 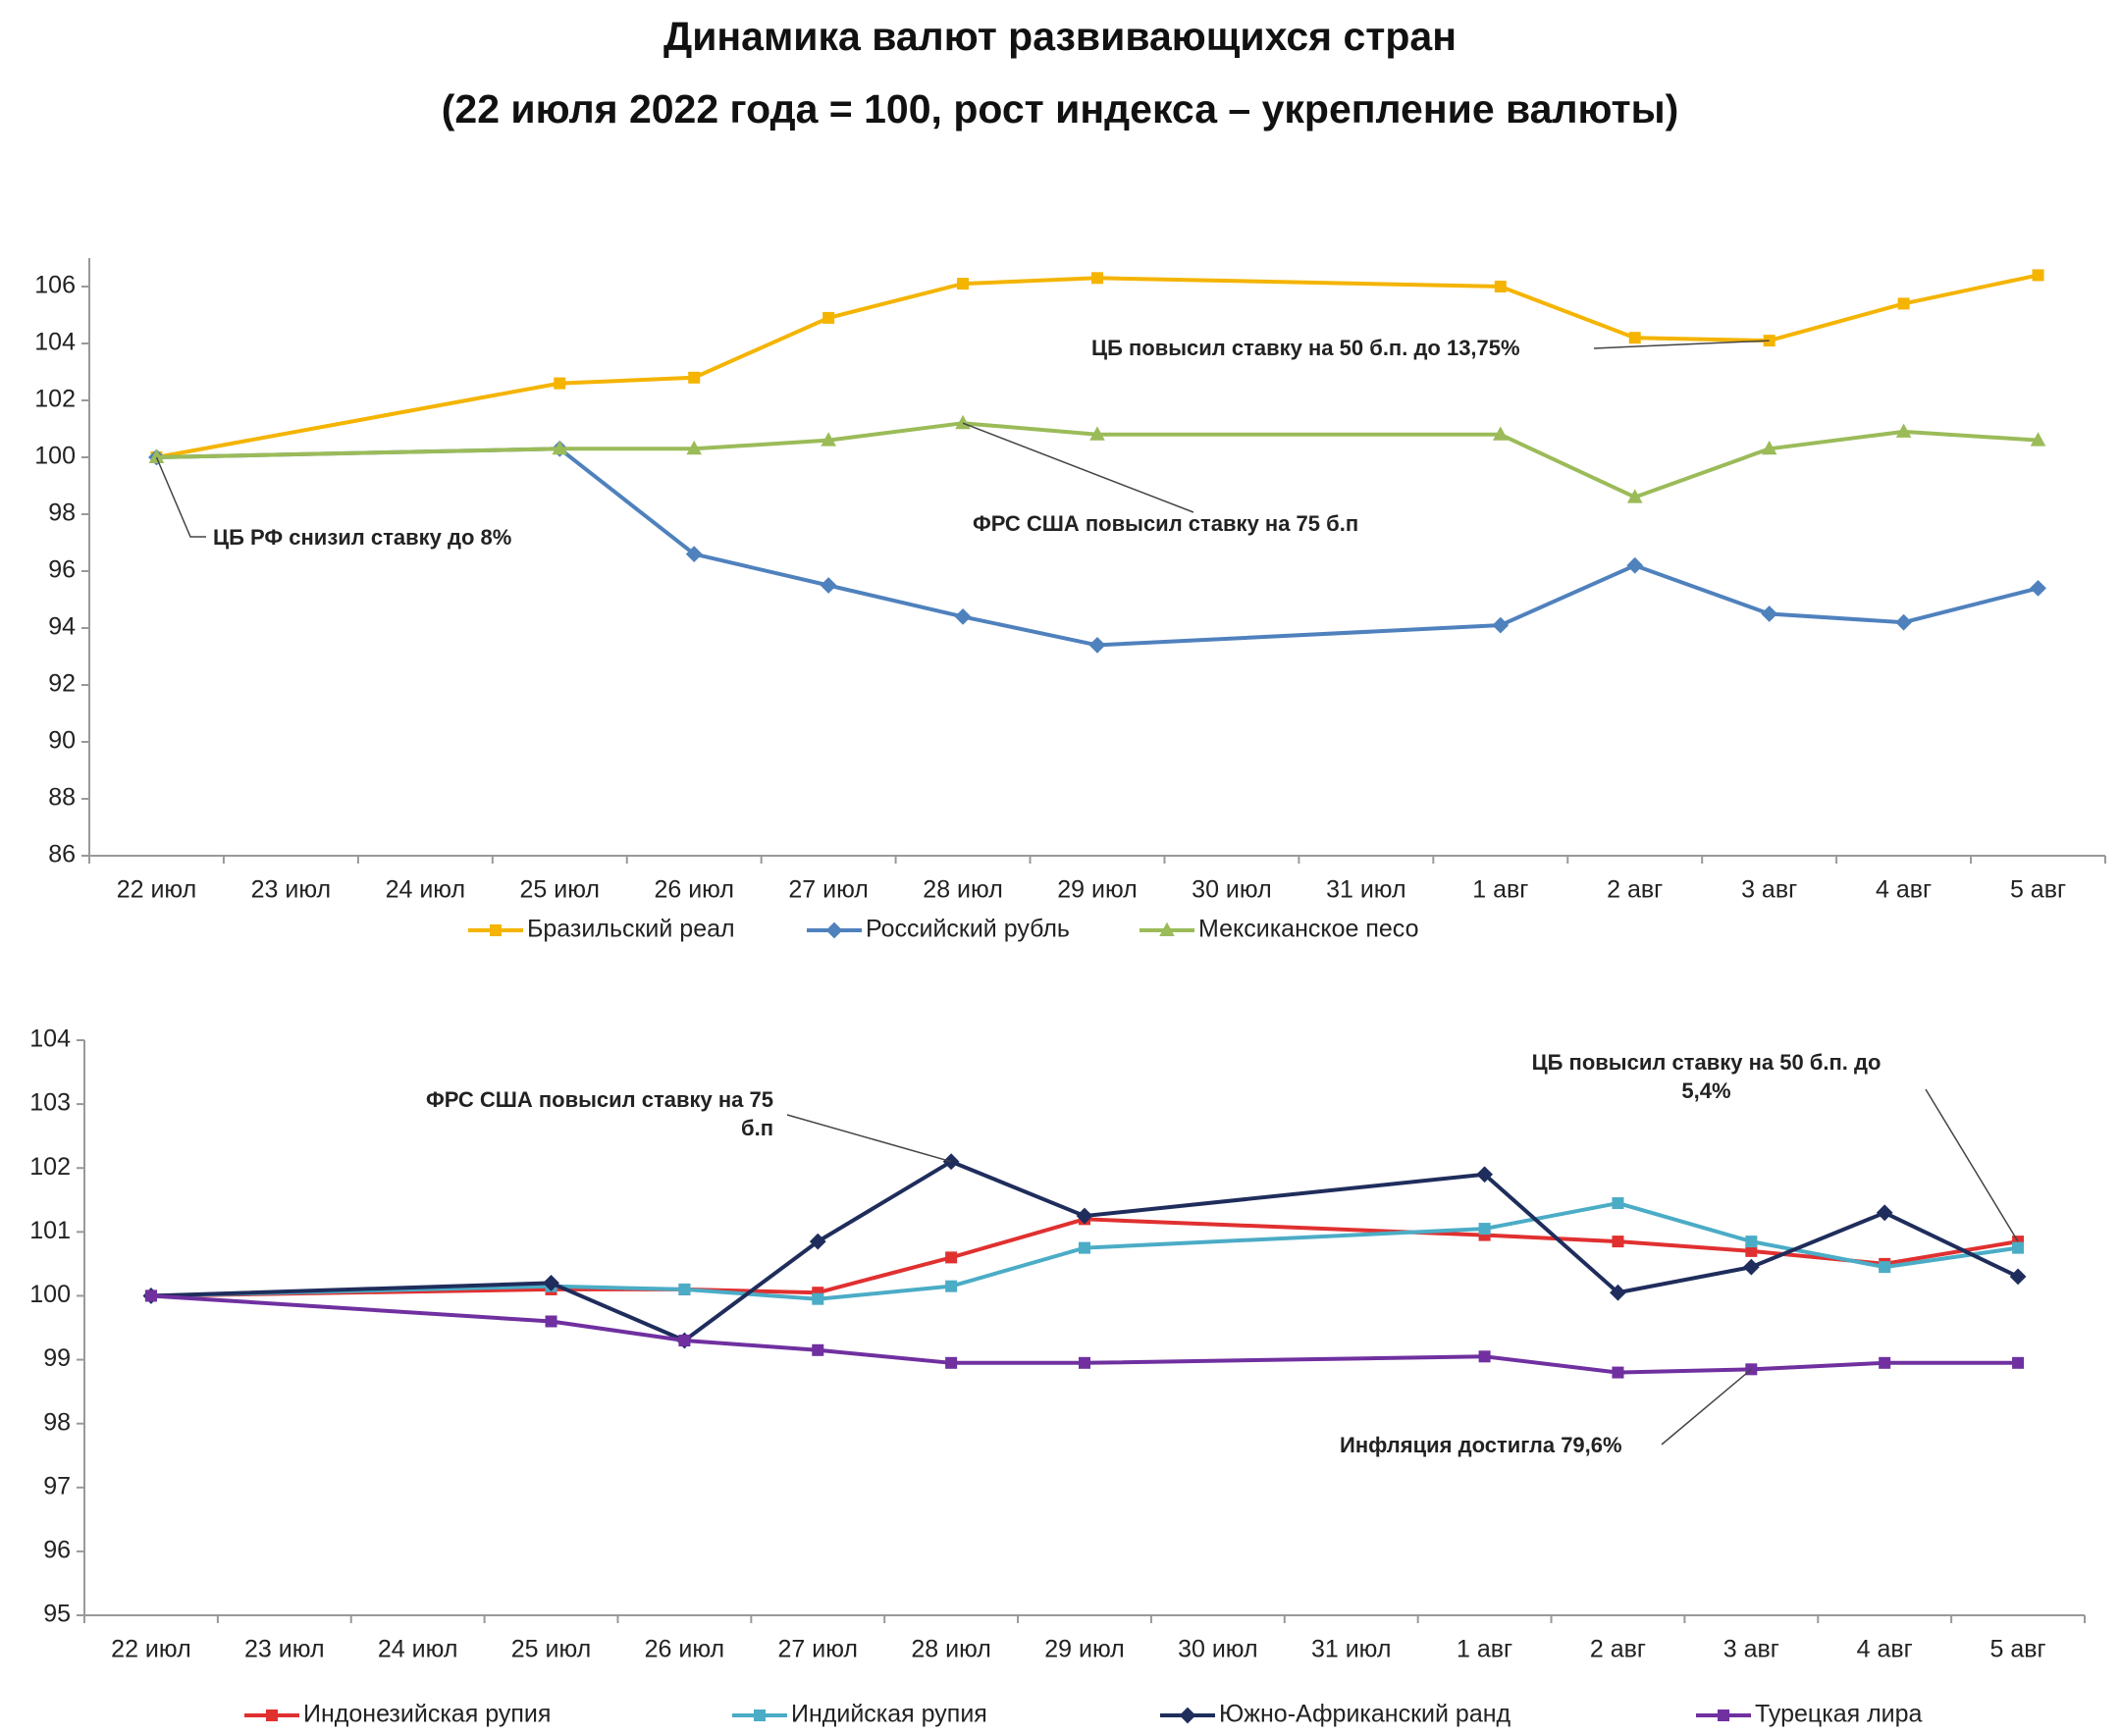 What do you see at coordinates (1166, 523) in the screenshot?
I see `annotation: ФРС США повысил ставку на 75 б.п` at bounding box center [1166, 523].